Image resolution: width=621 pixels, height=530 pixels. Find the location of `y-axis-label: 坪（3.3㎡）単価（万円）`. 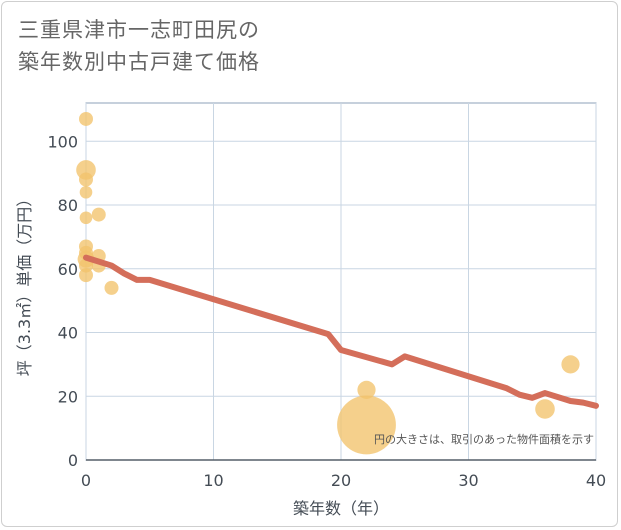

y-axis-label: 坪（3.3㎡）単価（万円） is located at coordinates (24, 283).